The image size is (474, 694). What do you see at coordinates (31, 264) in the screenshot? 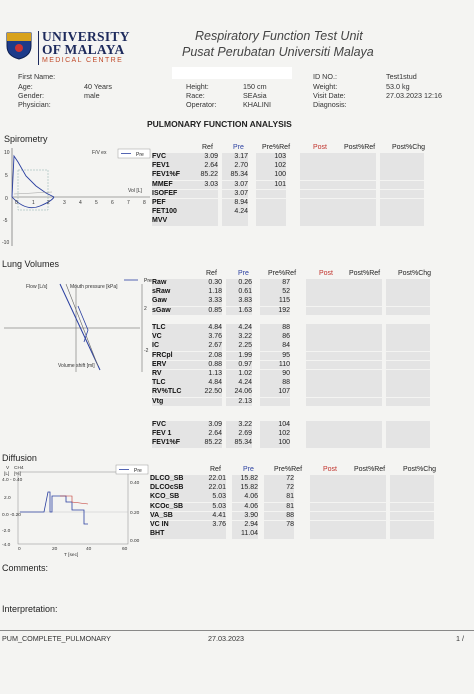
I see `lung-volumes-title: Lung Volumes` at bounding box center [31, 264].